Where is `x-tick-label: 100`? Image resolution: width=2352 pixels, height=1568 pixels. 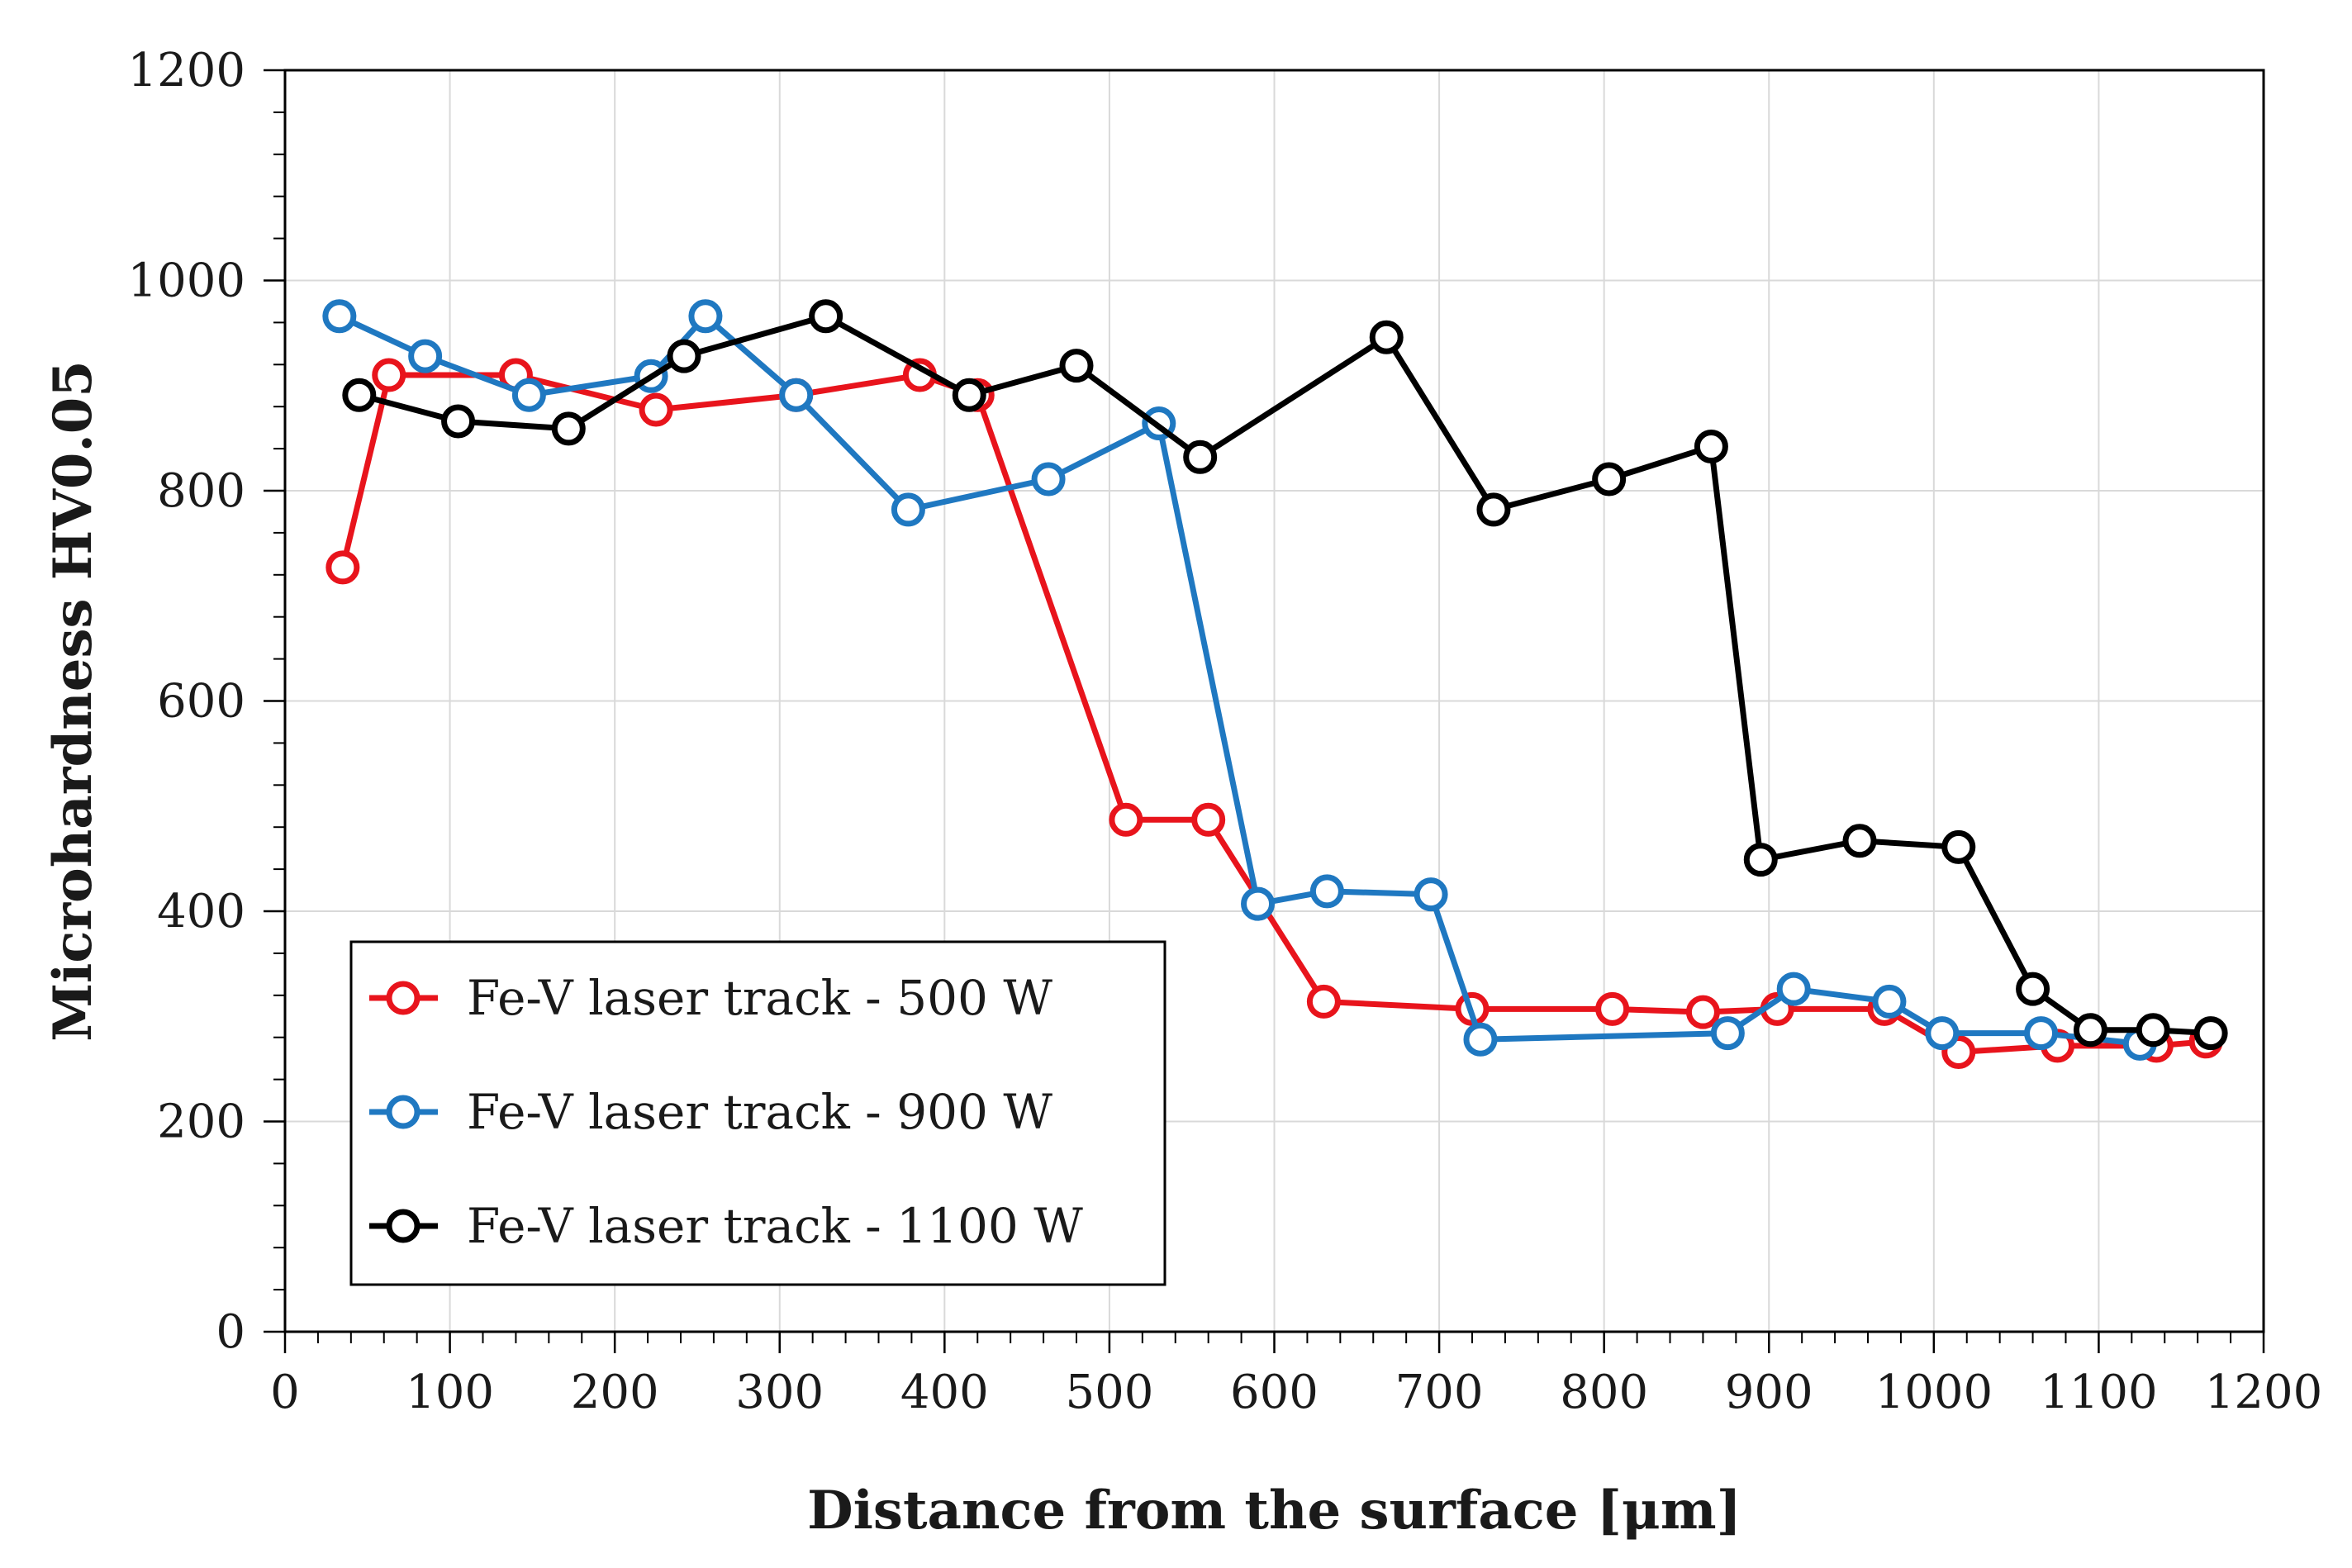
x-tick-label: 100 is located at coordinates (450, 1393).